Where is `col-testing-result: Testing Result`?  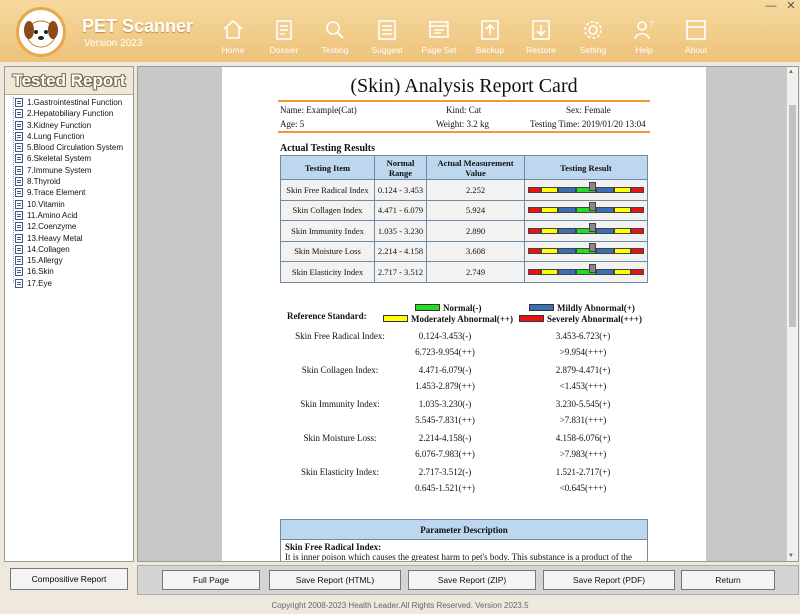
col-testing-result: Testing Result is located at coordinates (586, 167).